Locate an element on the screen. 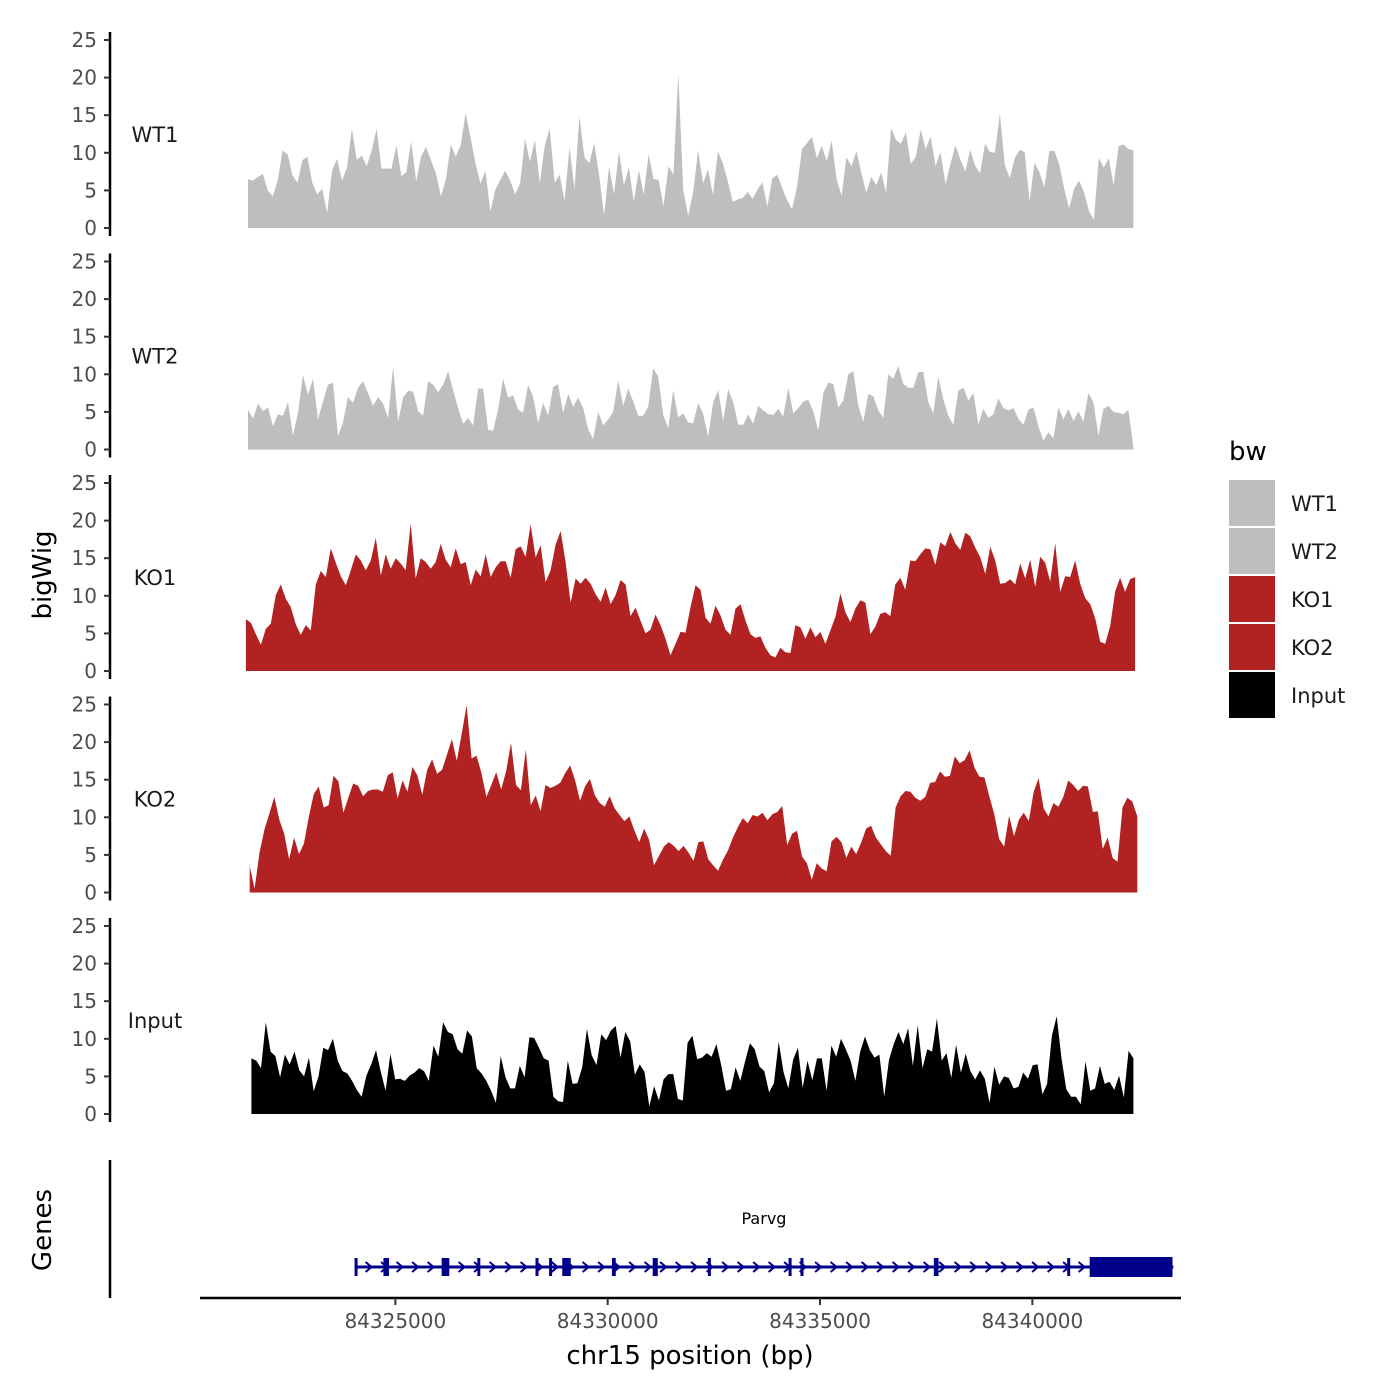 Image resolution: width=1400 pixels, height=1400 pixels. legend-key-wt2 is located at coordinates (1252, 551).